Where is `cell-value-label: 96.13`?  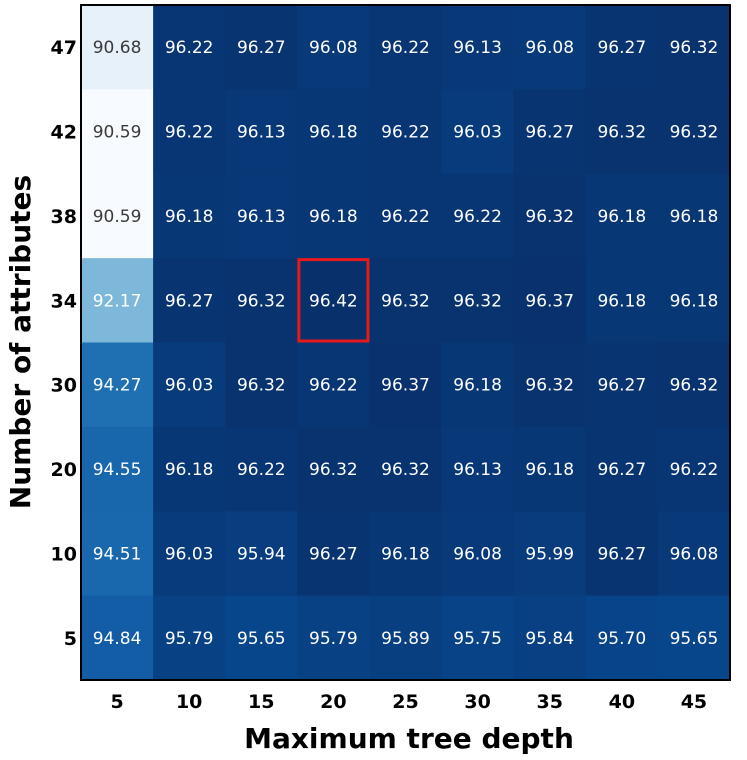
cell-value-label: 96.13 is located at coordinates (261, 217).